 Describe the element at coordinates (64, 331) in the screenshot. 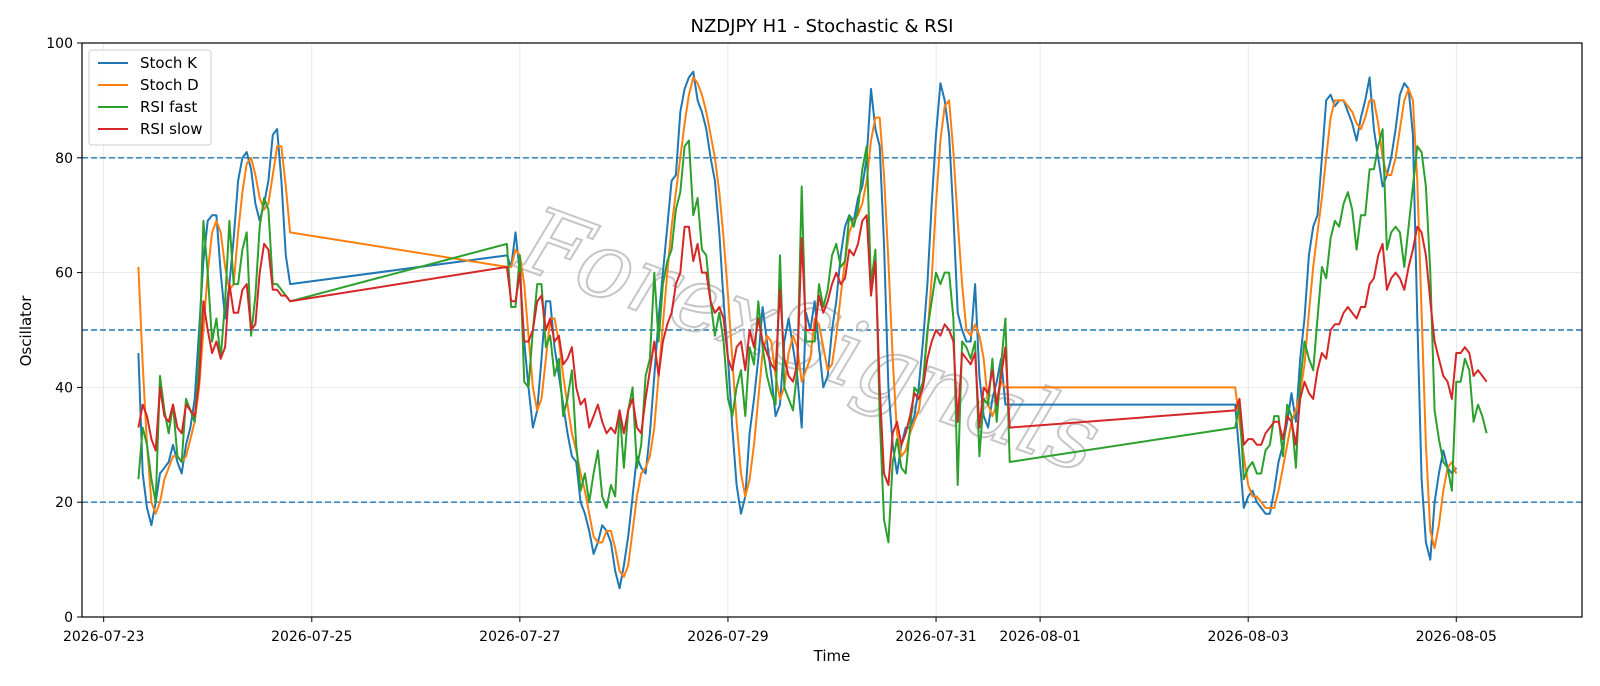

I see `y-axis: 0 20 40 60 80 100` at that location.